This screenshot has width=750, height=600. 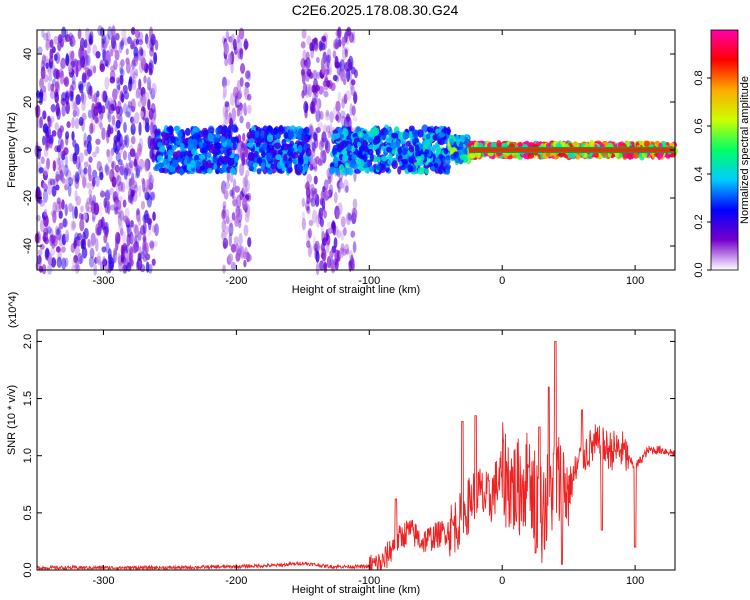 I want to click on y-tick-label: 1.0, so click(x=28, y=455).